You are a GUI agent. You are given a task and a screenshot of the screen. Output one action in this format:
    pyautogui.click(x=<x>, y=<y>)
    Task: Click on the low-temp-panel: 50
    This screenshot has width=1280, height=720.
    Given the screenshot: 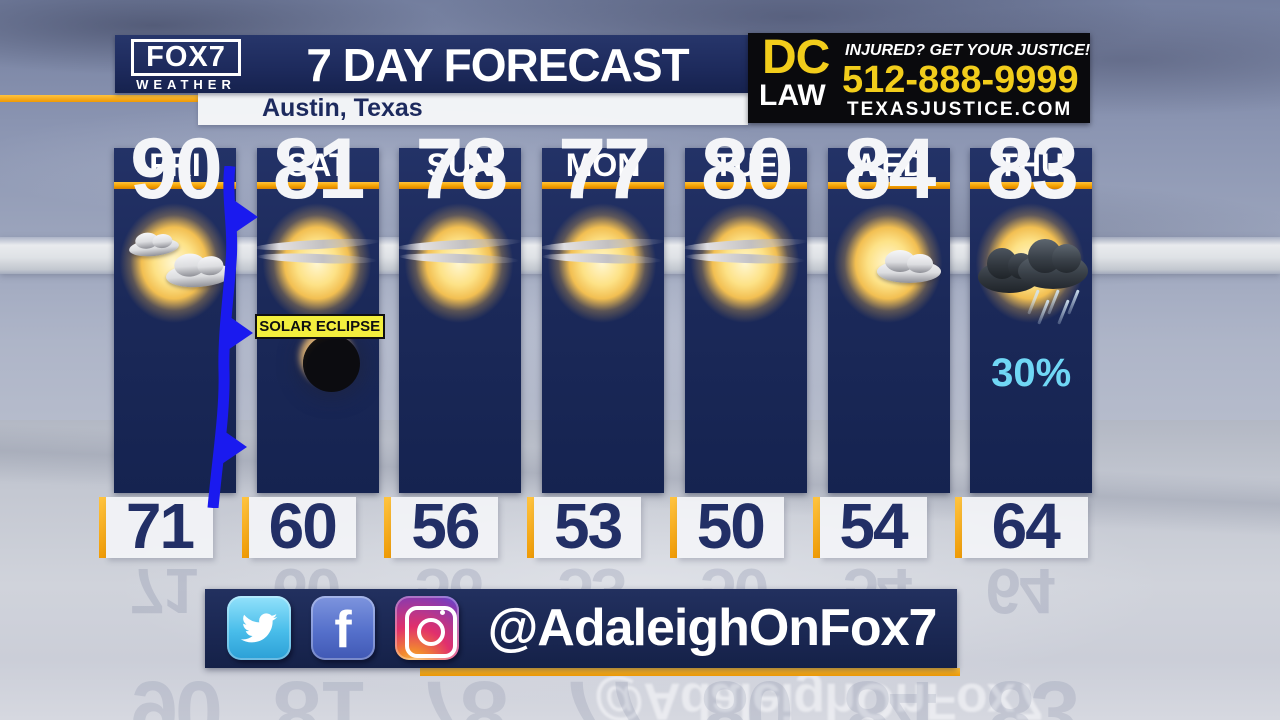 What is the action you would take?
    pyautogui.click(x=730, y=526)
    